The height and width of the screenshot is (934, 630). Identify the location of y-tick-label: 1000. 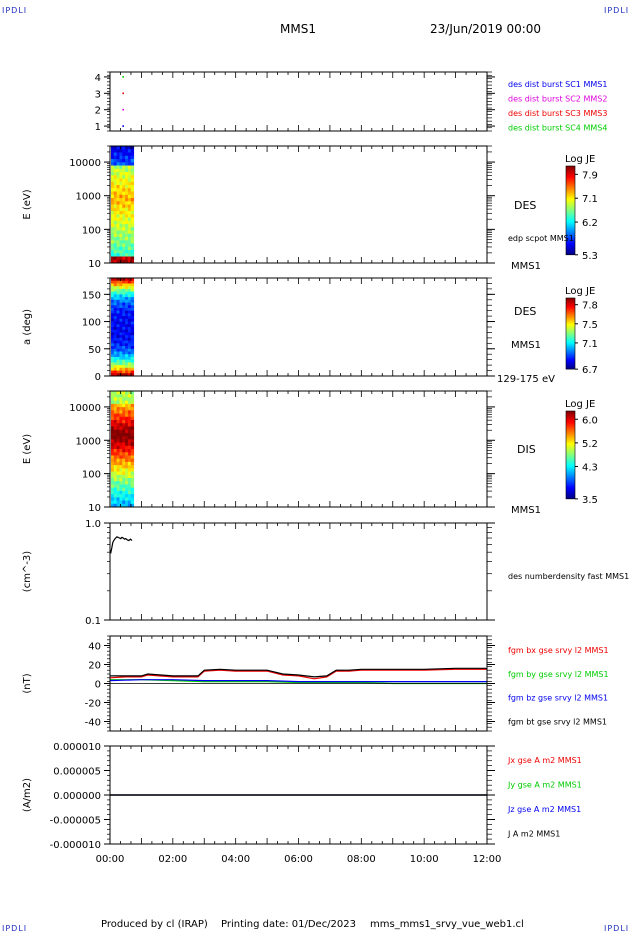
(88, 441).